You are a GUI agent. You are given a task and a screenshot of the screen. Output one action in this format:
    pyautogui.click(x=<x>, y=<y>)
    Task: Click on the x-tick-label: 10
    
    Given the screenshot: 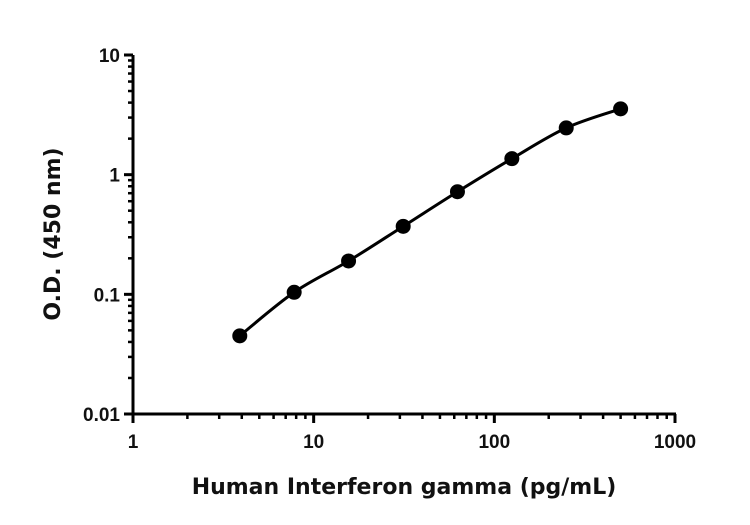 What is the action you would take?
    pyautogui.click(x=313, y=442)
    